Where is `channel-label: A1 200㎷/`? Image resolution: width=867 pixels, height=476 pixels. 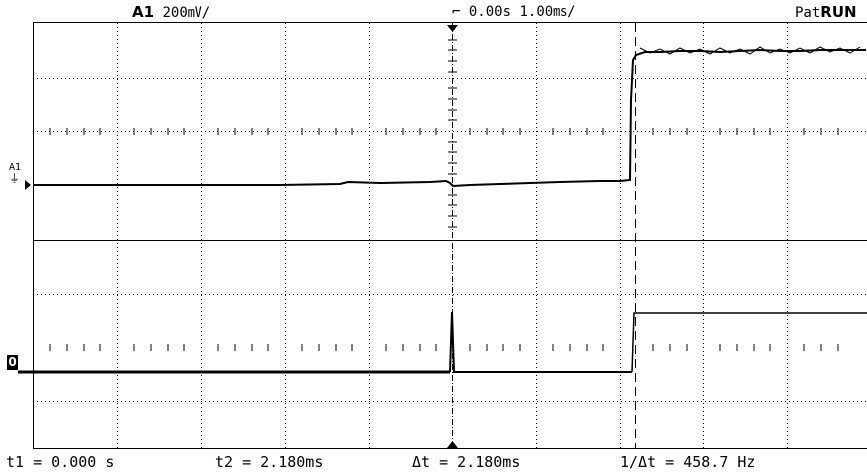 channel-label: A1 200㎷/ is located at coordinates (171, 12).